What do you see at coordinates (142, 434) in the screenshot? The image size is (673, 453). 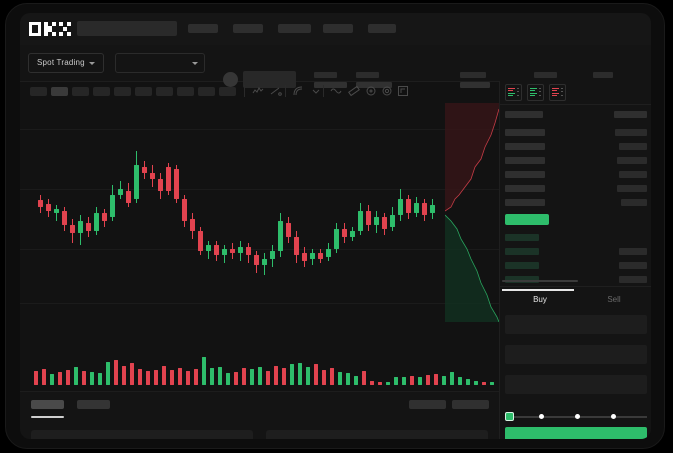 I see `orders-panel-block-left` at bounding box center [142, 434].